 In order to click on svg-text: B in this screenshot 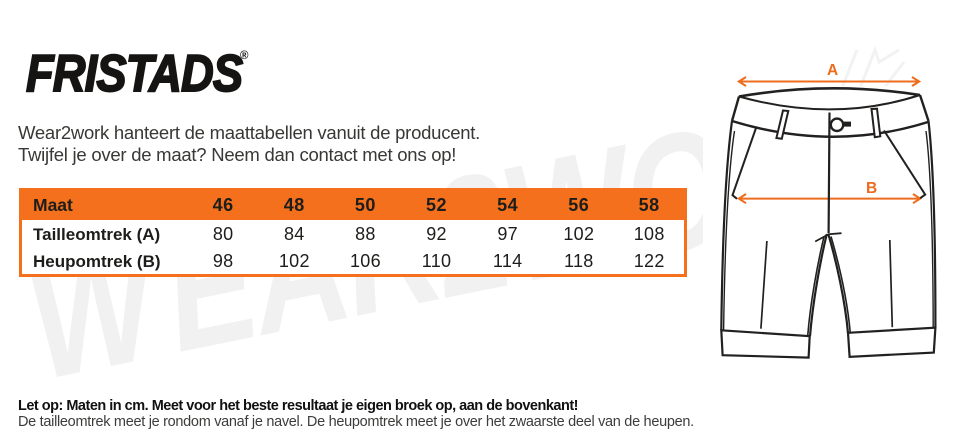, I will do `click(871, 188)`.